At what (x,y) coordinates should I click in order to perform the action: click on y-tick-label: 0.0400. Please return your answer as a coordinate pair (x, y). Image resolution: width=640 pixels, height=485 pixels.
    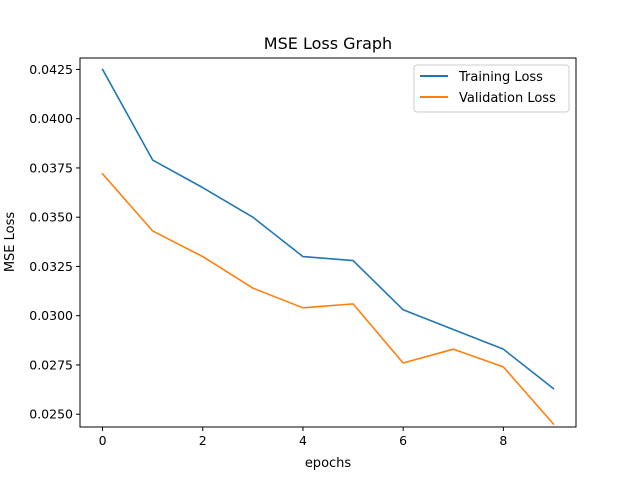
    Looking at the image, I should click on (51, 118).